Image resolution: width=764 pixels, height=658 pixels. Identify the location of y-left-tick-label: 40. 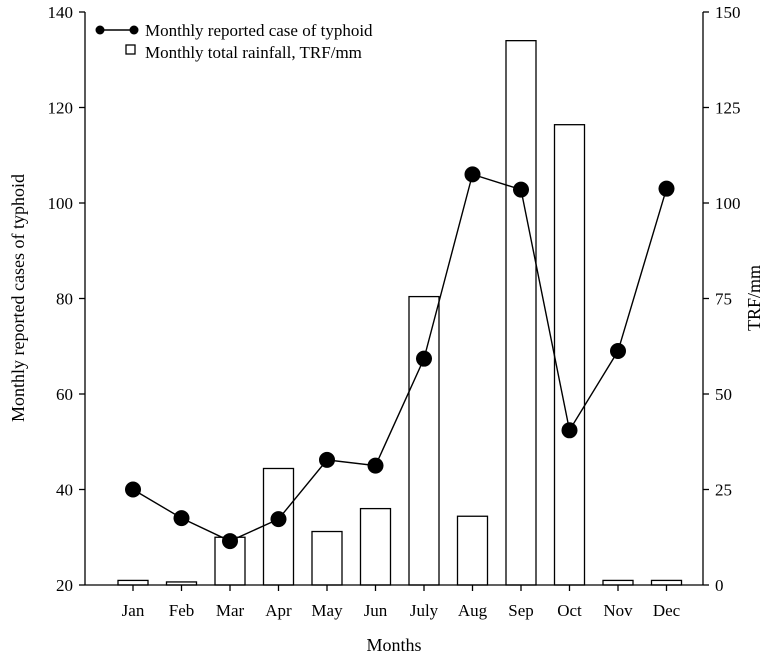
(64, 490).